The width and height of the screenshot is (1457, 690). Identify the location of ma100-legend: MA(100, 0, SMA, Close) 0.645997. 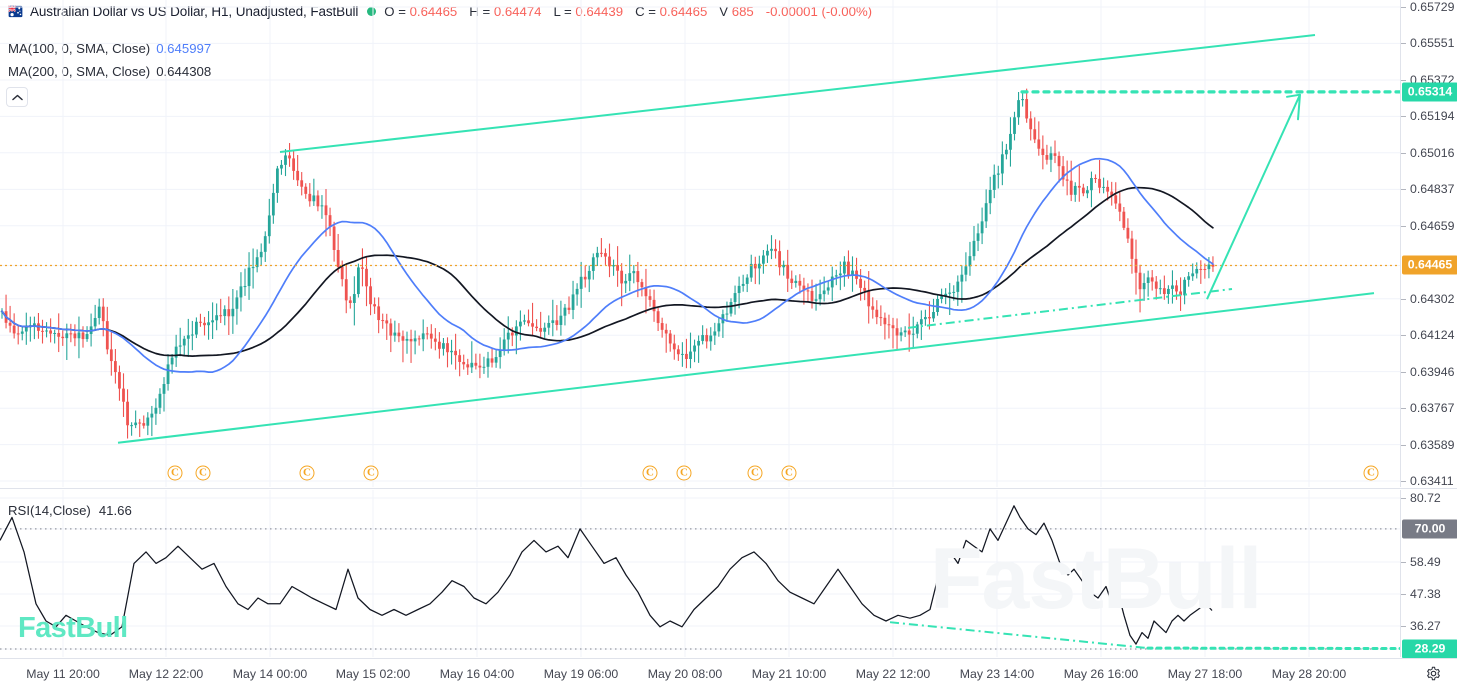
(109, 48).